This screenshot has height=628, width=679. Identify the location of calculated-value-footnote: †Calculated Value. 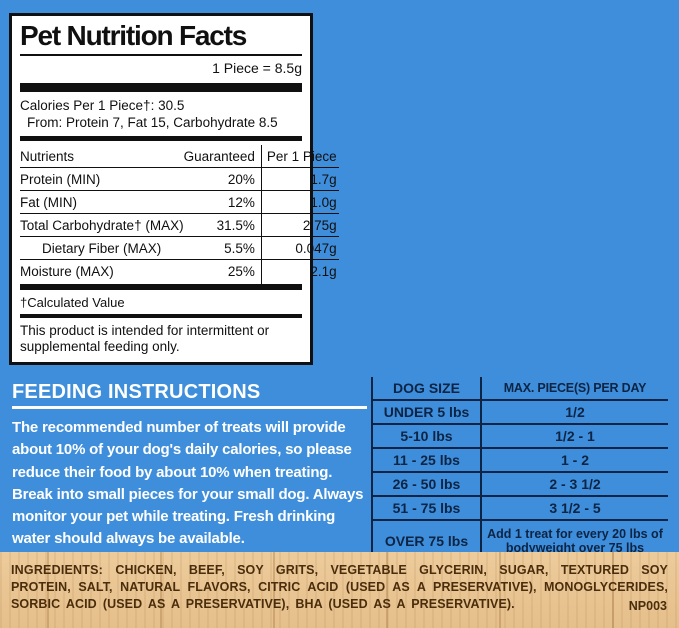
(72, 302).